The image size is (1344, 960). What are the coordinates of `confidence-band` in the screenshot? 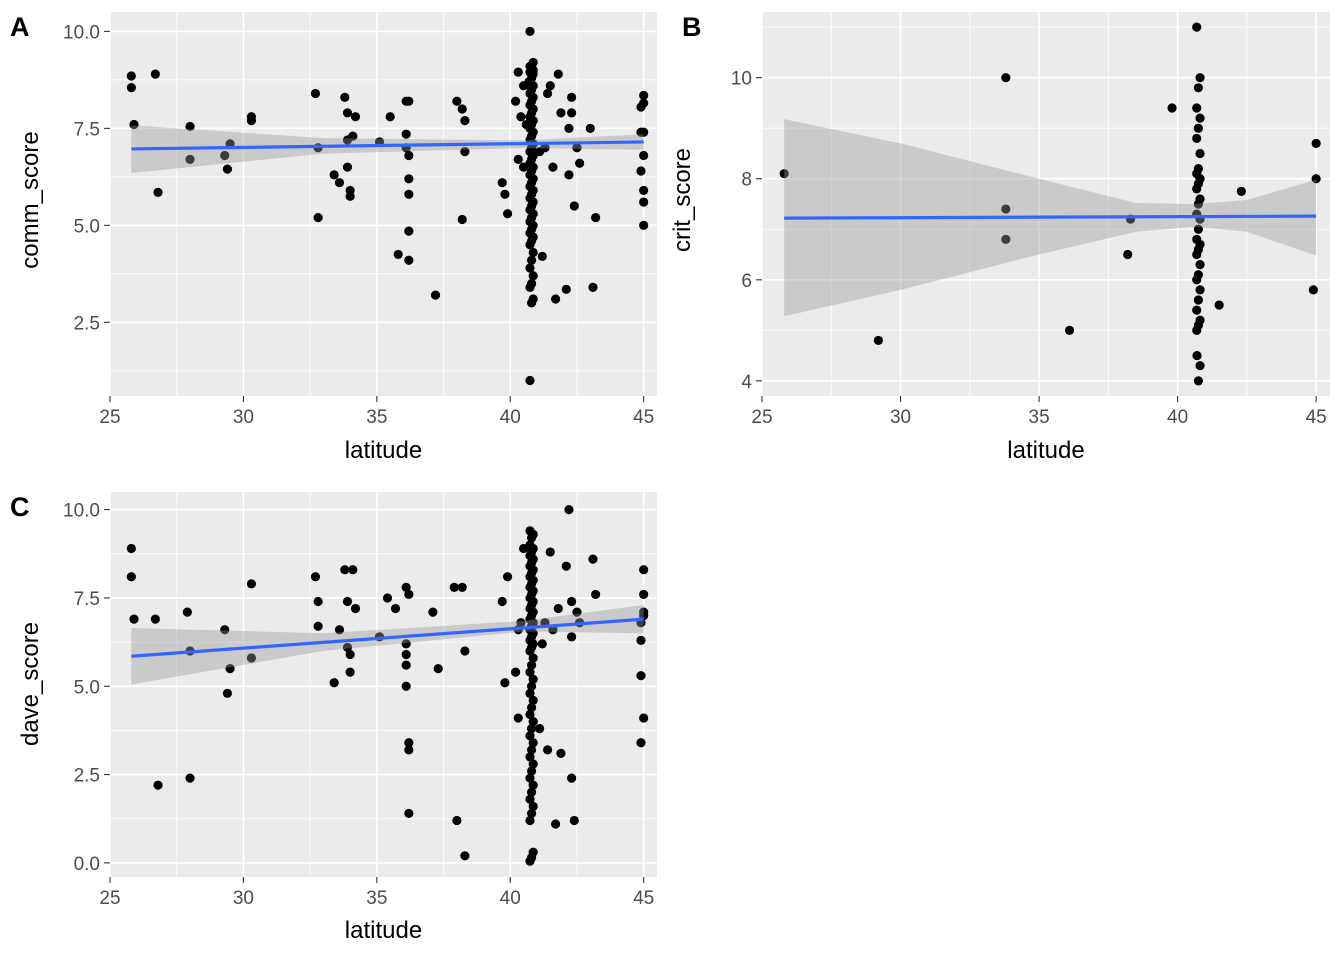 It's located at (387, 645).